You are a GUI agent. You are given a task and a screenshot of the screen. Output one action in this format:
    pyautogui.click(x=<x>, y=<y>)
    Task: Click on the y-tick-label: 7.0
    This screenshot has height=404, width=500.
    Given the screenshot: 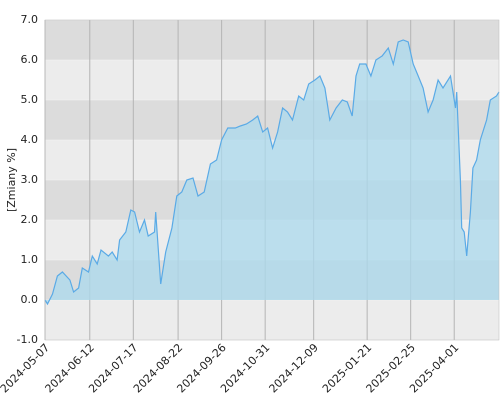 What is the action you would take?
    pyautogui.click(x=30, y=19)
    